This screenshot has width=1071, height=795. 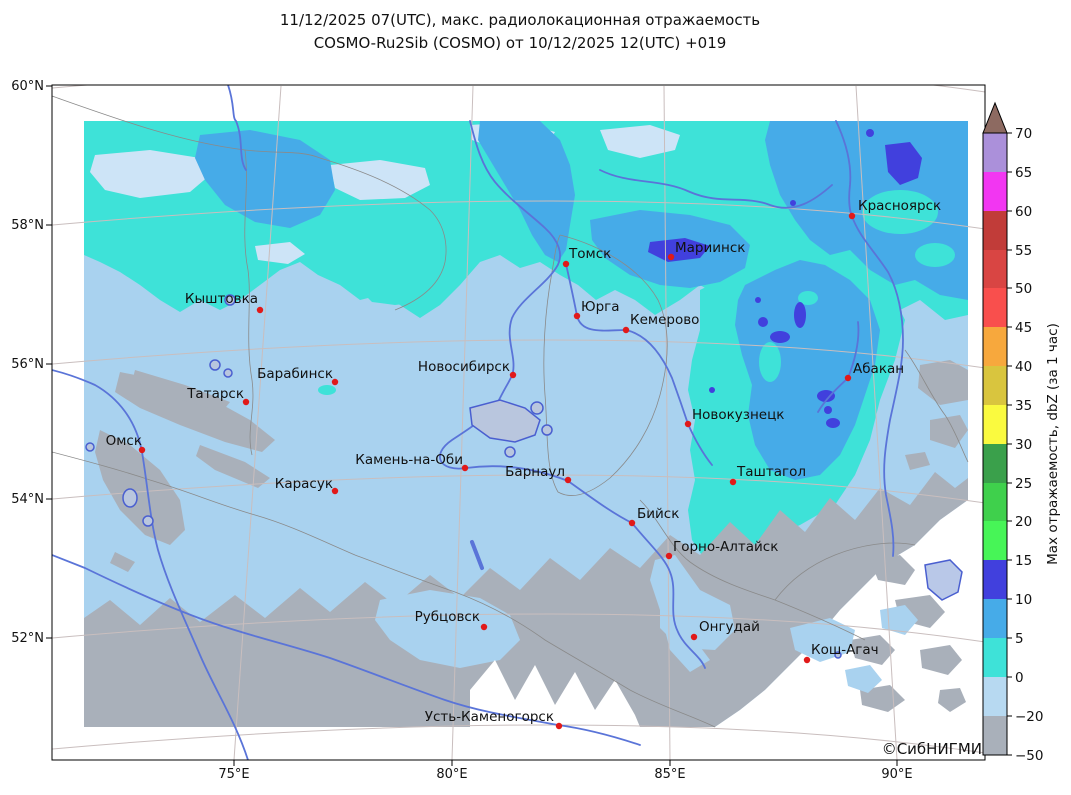 I want to click on city-marker: Новокузнецк, so click(x=734, y=417).